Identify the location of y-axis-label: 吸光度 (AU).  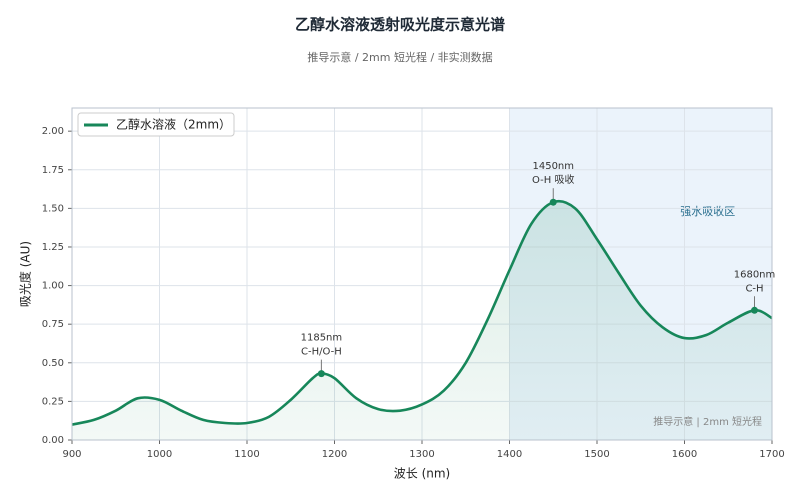
(25, 274).